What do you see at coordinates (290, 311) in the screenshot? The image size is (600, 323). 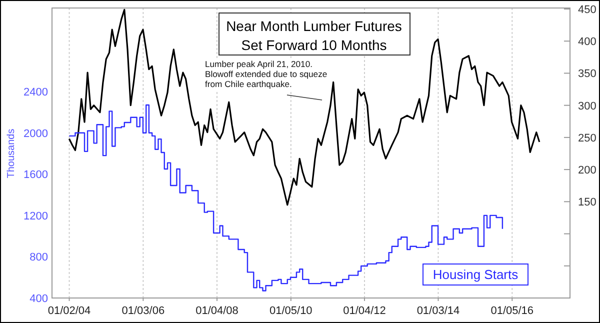 I see `x-tick-label: 01/05/10` at bounding box center [290, 311].